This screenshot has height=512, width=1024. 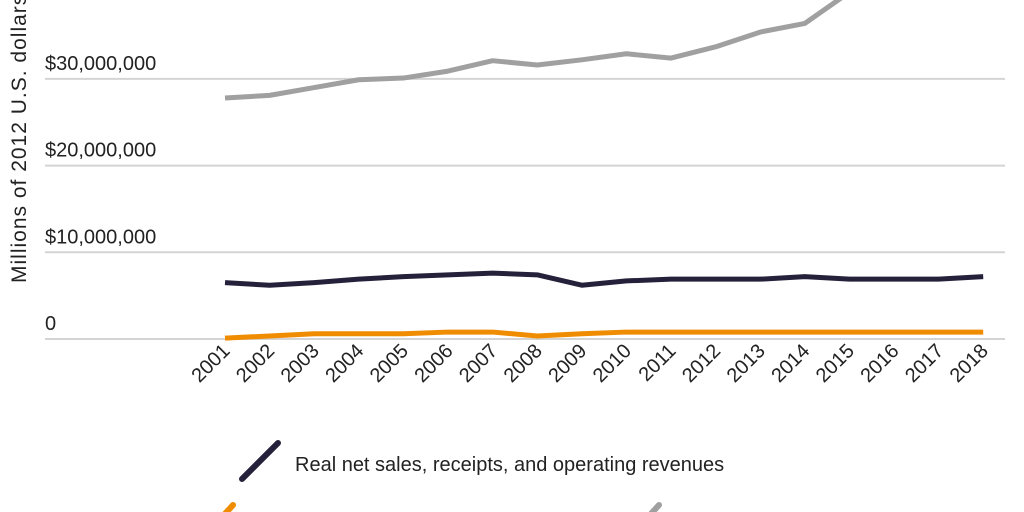 I want to click on x-tick-label: 2016, so click(x=880, y=363).